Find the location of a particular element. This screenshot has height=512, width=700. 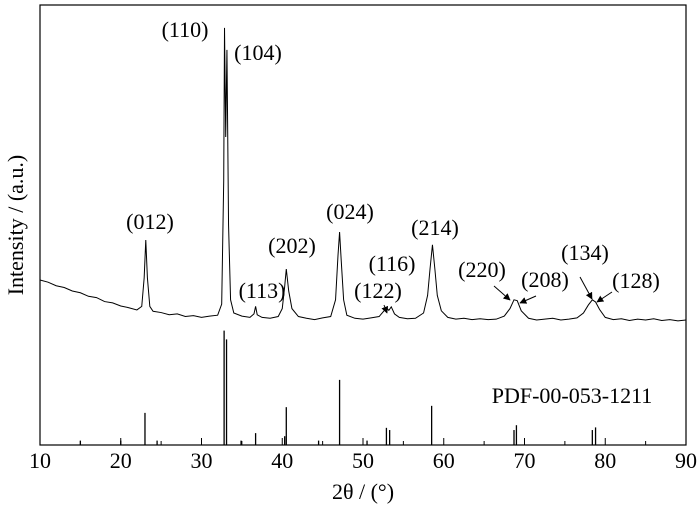

x-tick-label: 30 is located at coordinates (202, 460).